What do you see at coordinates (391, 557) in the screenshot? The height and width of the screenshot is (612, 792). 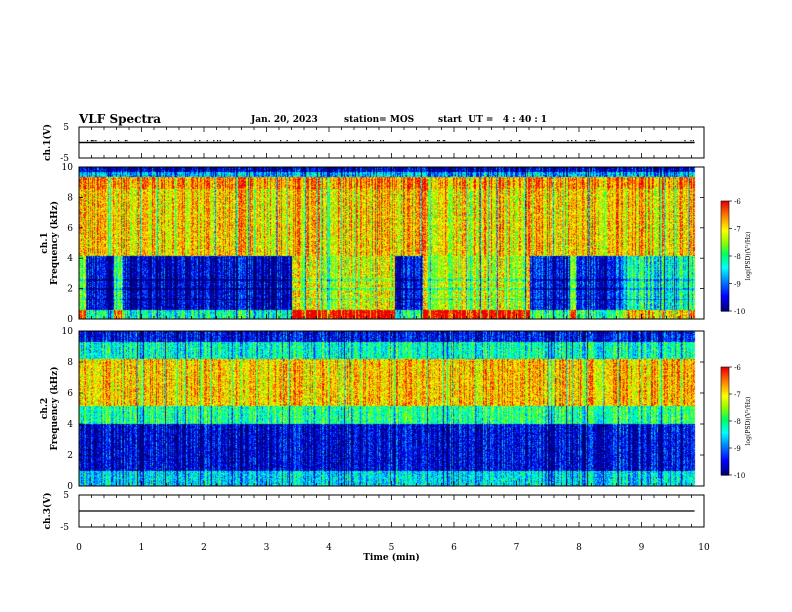 I see `x-axis-label: Time (min)` at bounding box center [391, 557].